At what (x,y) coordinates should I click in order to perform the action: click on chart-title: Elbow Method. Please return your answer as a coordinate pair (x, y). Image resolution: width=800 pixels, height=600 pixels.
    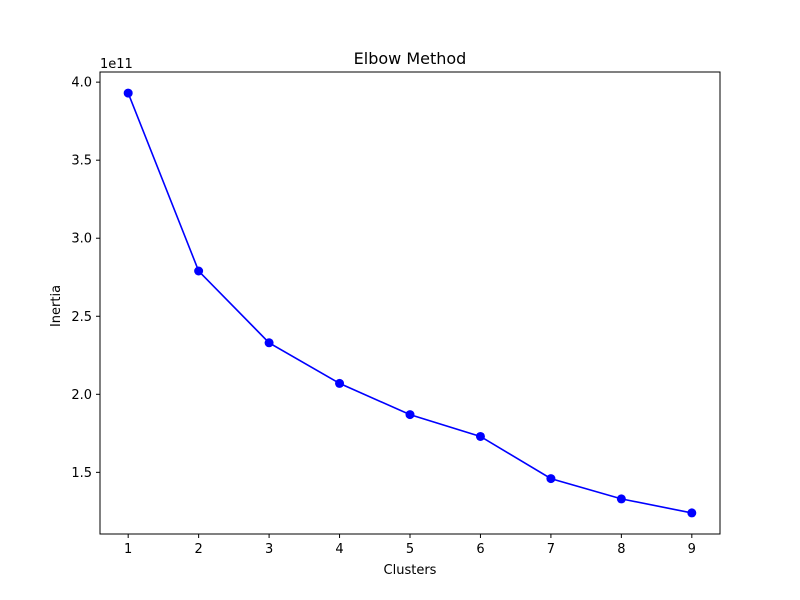
    Looking at the image, I should click on (410, 58).